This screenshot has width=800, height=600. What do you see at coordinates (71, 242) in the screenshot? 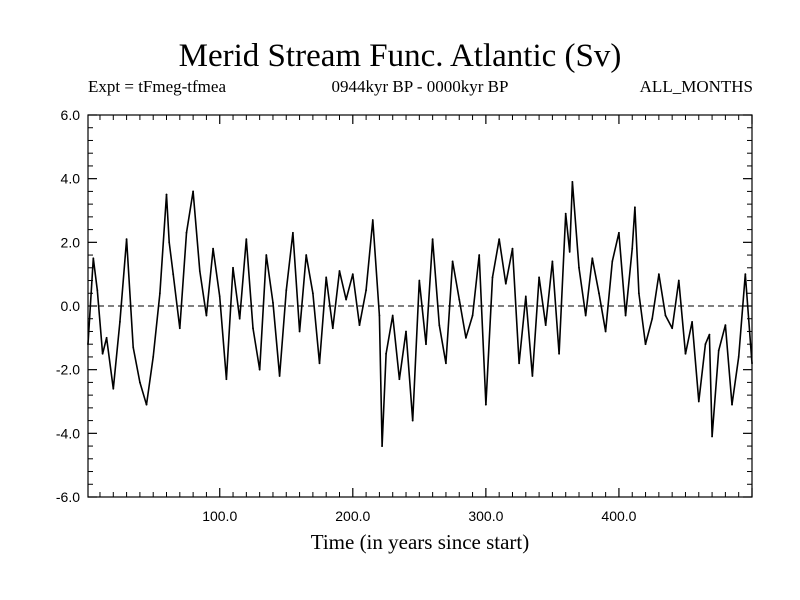
I see `y-tick-label: 2.0` at bounding box center [71, 242].